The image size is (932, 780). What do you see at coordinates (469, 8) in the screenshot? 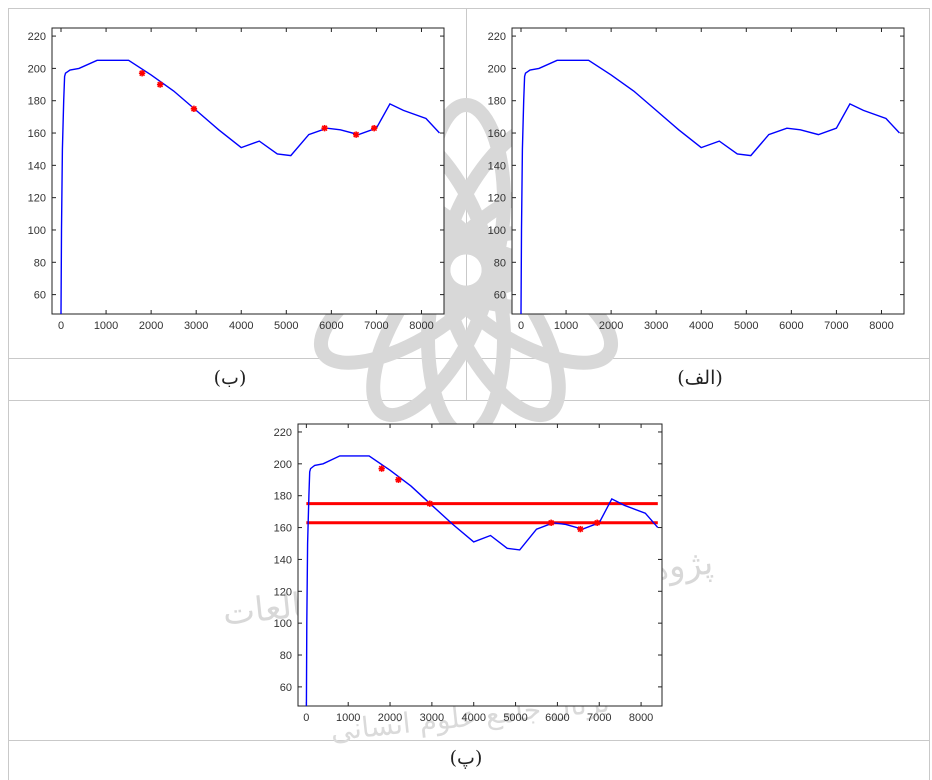
I see `border-top` at bounding box center [469, 8].